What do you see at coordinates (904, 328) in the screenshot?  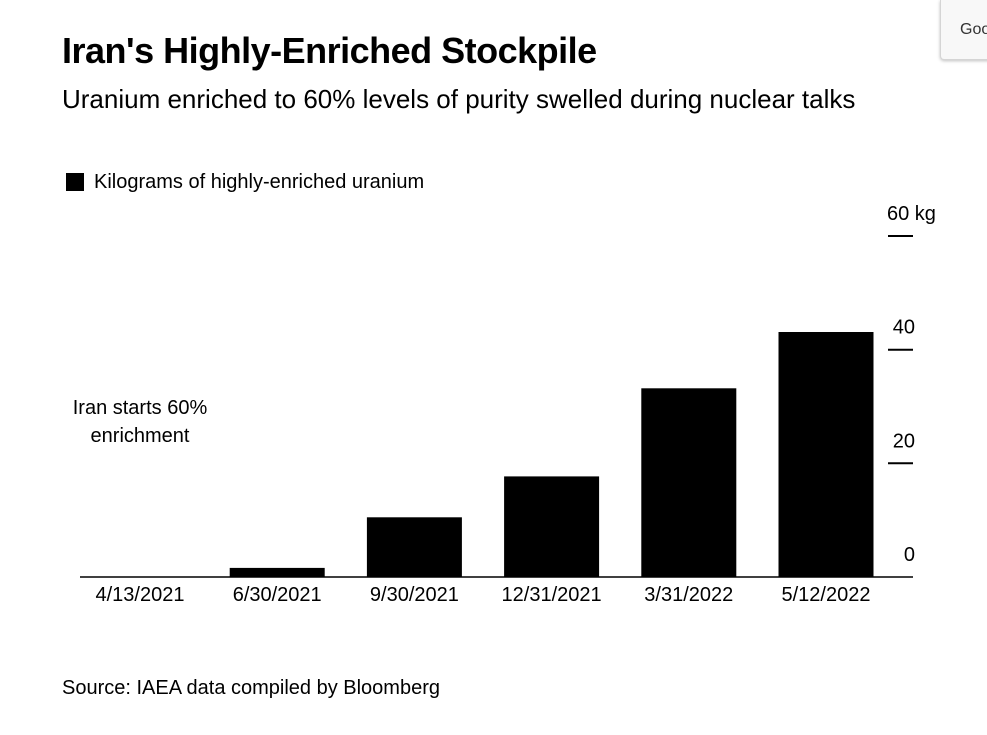 I see `y-tick-label: 40` at bounding box center [904, 328].